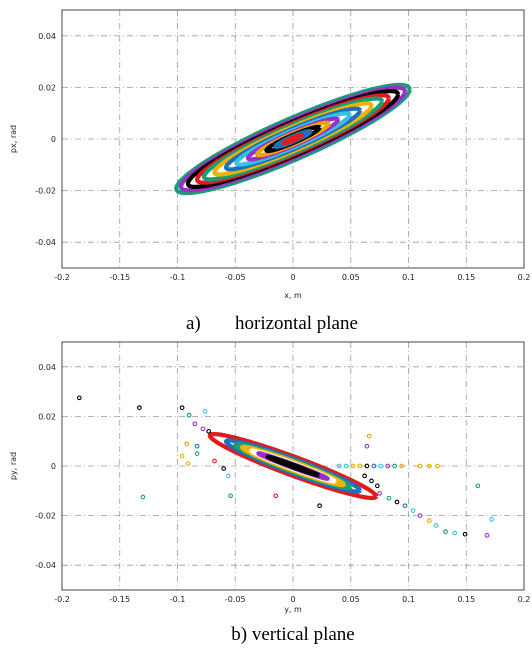 This screenshot has height=653, width=532. Describe the element at coordinates (293, 609) in the screenshot. I see `x-axis-label: y, m` at that location.